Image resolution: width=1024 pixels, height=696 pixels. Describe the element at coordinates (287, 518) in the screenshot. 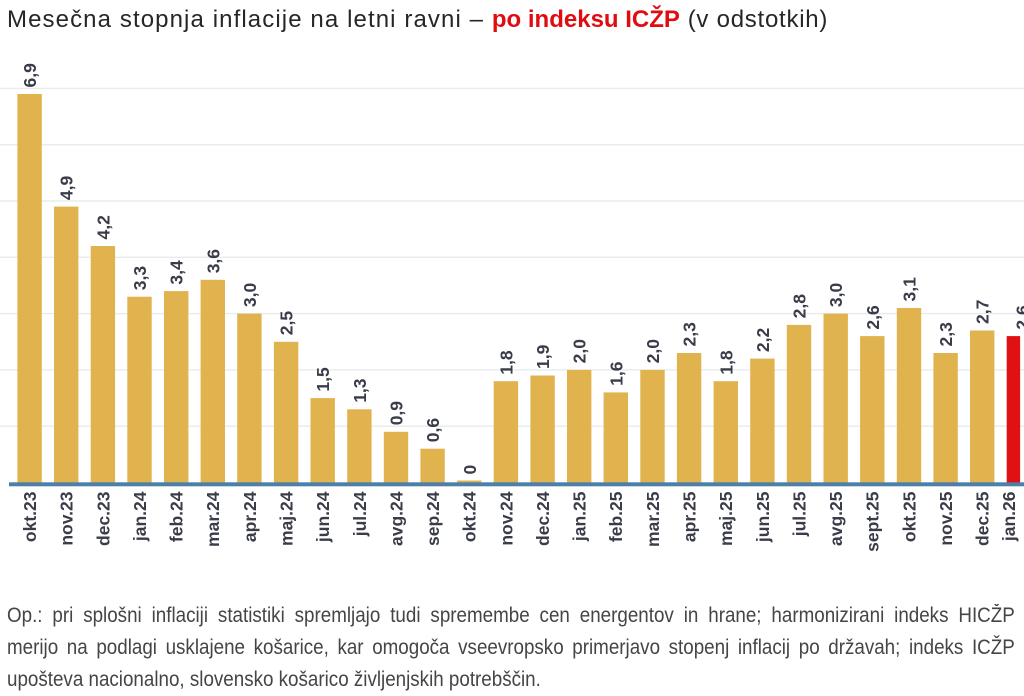

I see `svg-text: maj.24` at that location.